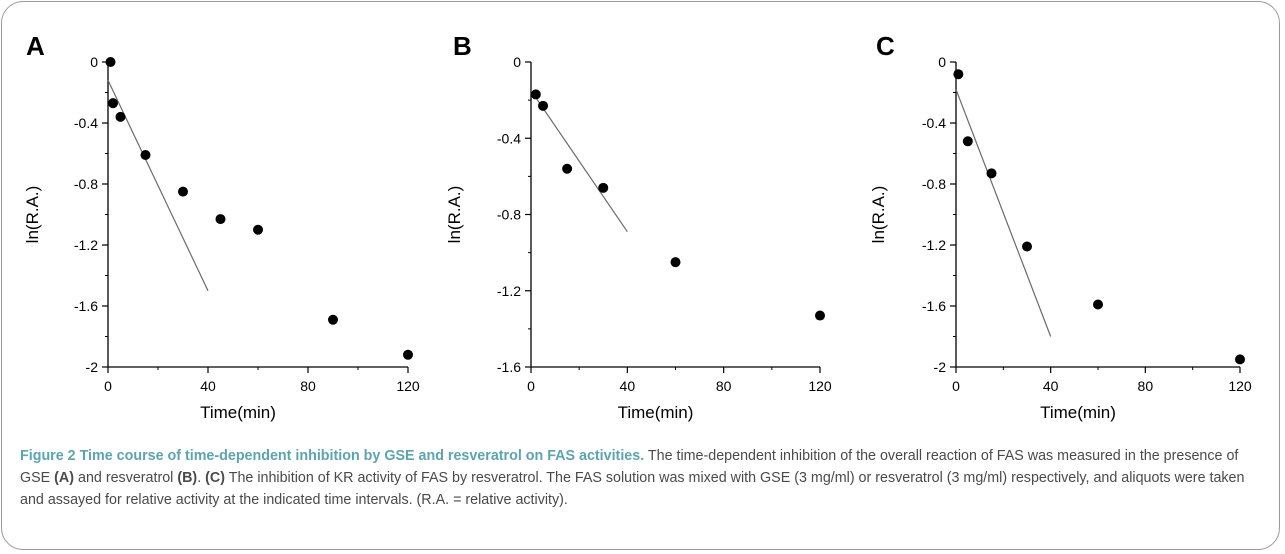 The height and width of the screenshot is (554, 1285). I want to click on caption-ref-c: (C), so click(215, 478).